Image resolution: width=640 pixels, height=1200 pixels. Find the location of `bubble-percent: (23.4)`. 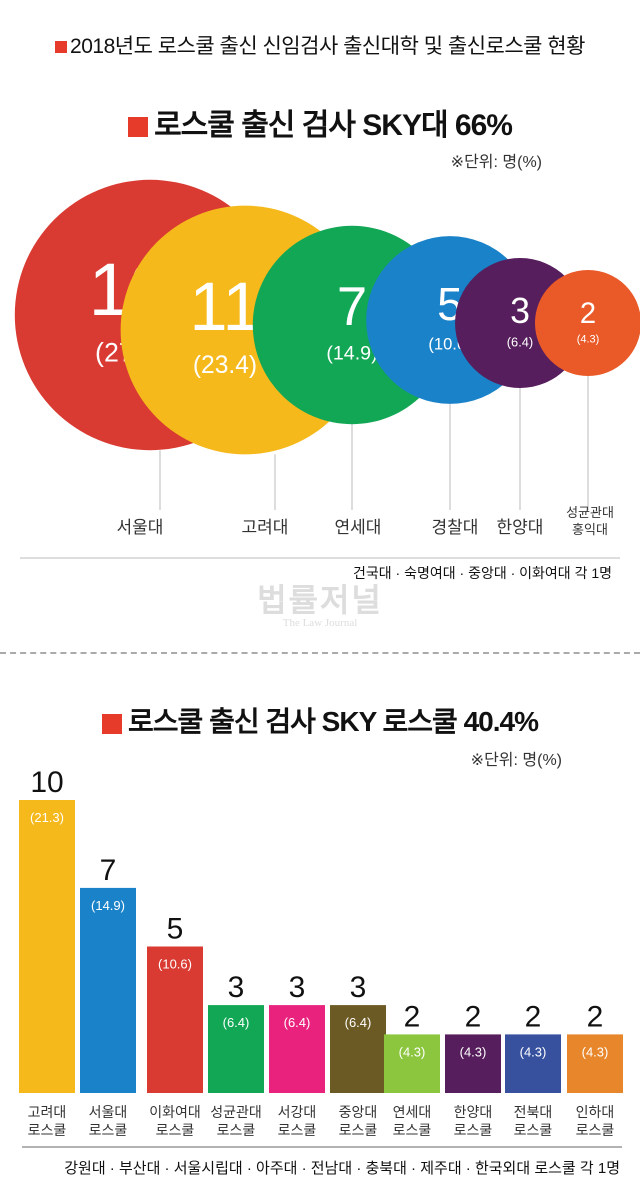

bubble-percent: (23.4) is located at coordinates (225, 365).